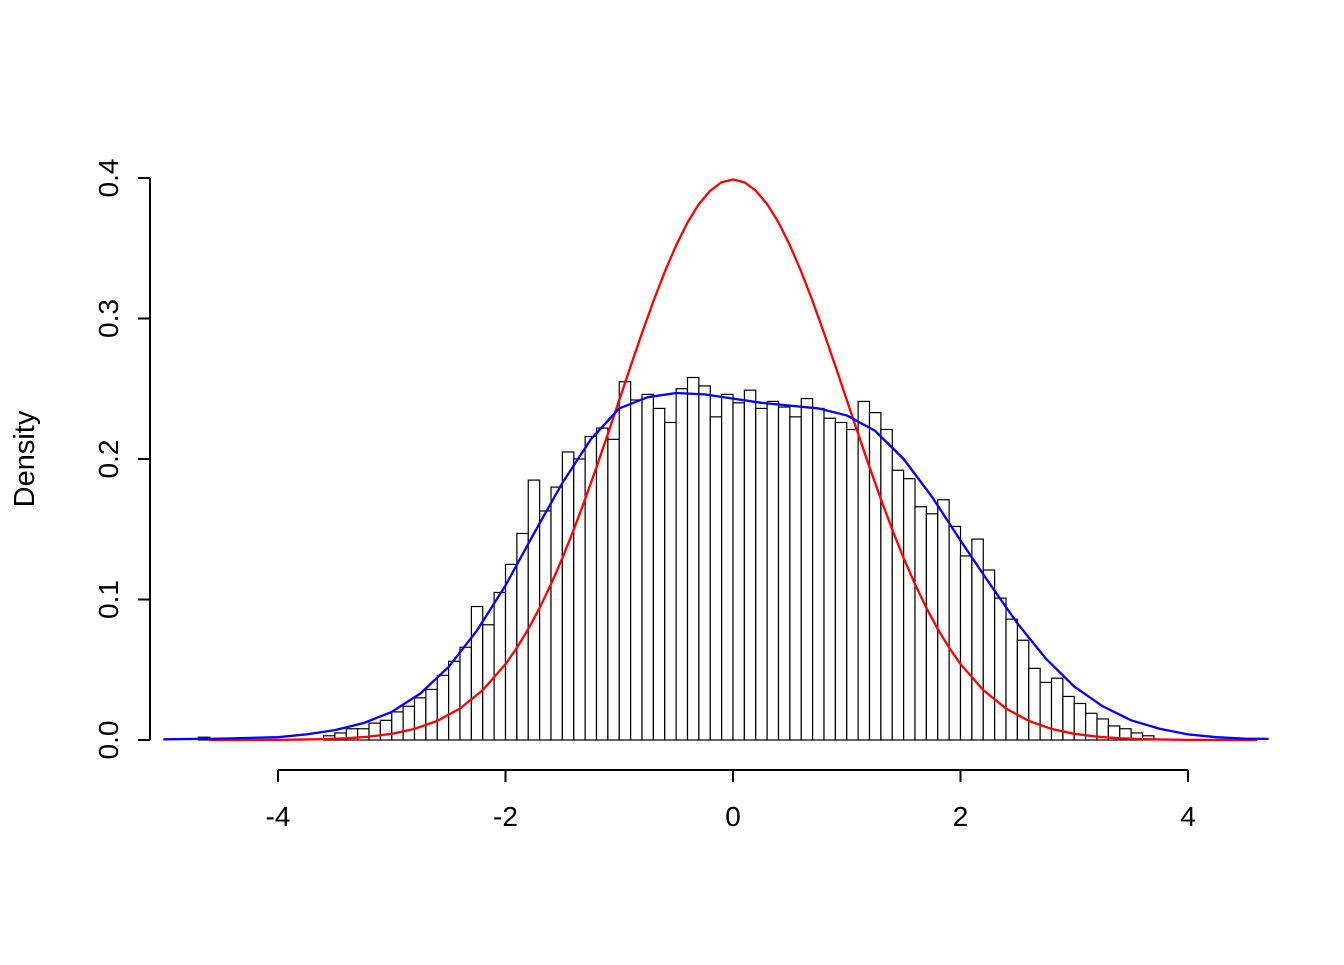 The height and width of the screenshot is (965, 1344). Describe the element at coordinates (733, 816) in the screenshot. I see `x-tick-label: 0` at that location.